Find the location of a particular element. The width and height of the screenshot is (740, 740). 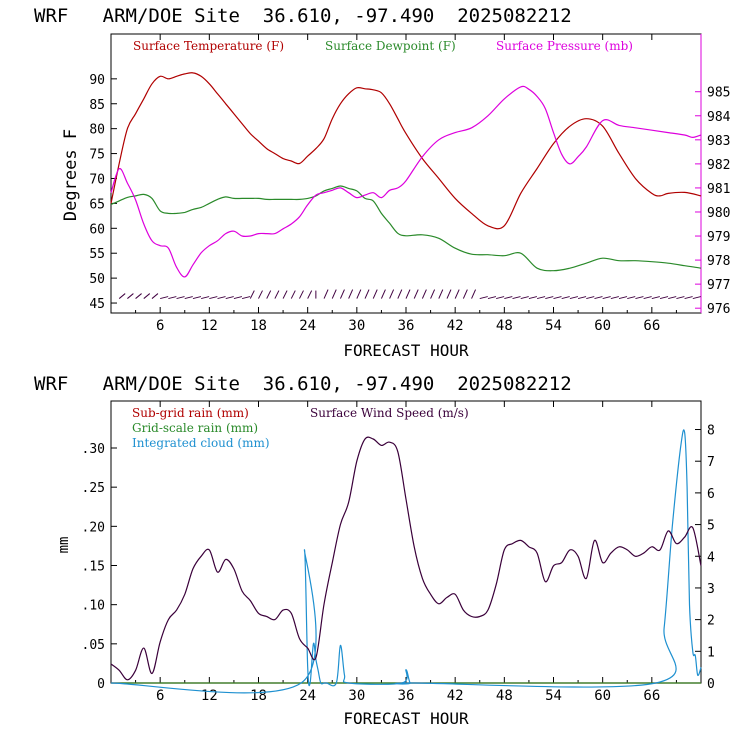

y2-tick-label: 6 is located at coordinates (711, 494).